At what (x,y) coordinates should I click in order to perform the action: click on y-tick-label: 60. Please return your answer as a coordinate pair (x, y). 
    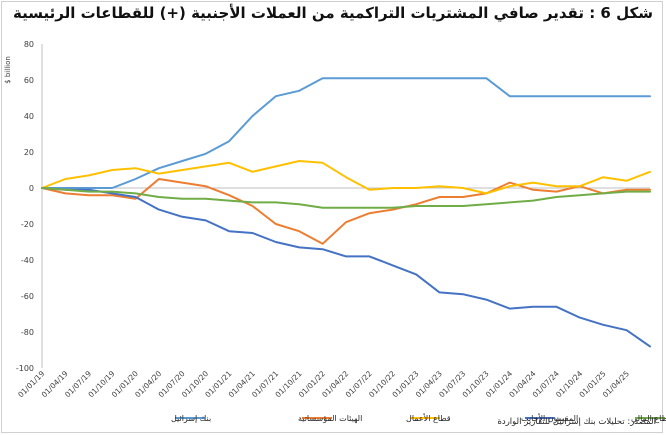
    Looking at the image, I should click on (29, 80).